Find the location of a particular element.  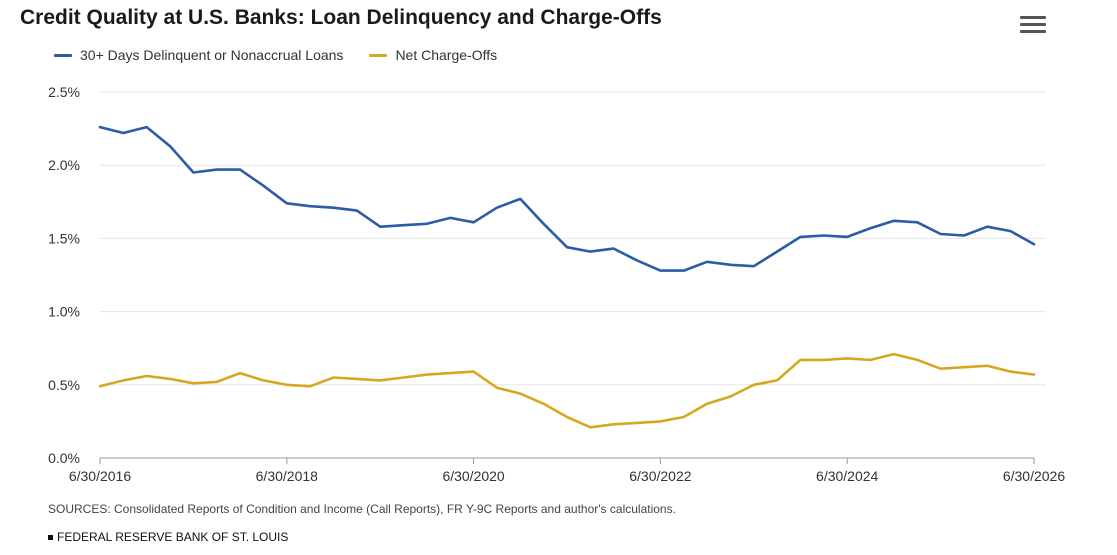

legend-label-delinquent: 30+ Days Delinquent or Nonaccrual Loans is located at coordinates (212, 55).